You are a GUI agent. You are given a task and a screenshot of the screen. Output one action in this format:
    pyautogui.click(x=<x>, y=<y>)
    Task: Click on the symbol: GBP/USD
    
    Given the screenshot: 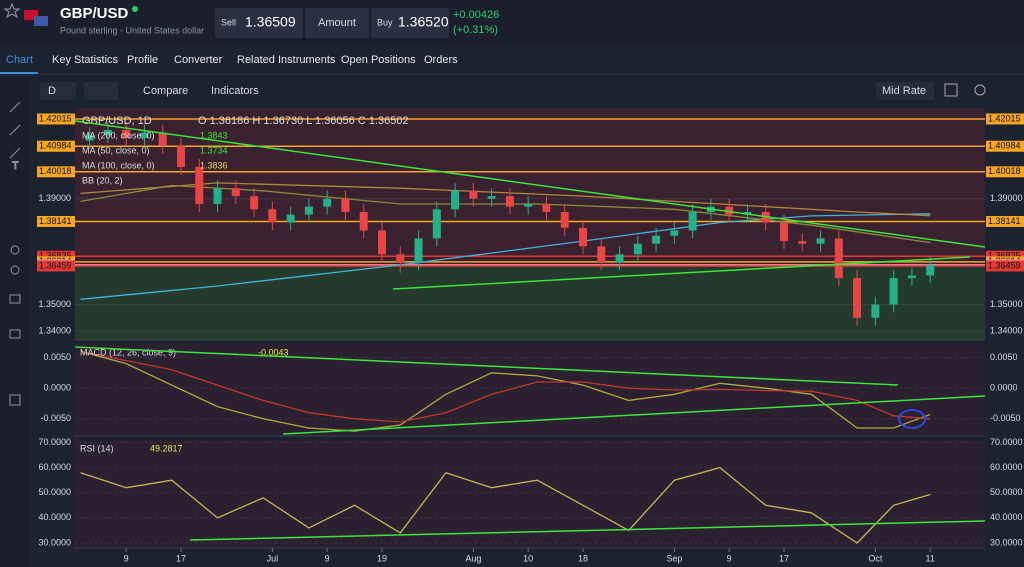 What is the action you would take?
    pyautogui.click(x=94, y=13)
    